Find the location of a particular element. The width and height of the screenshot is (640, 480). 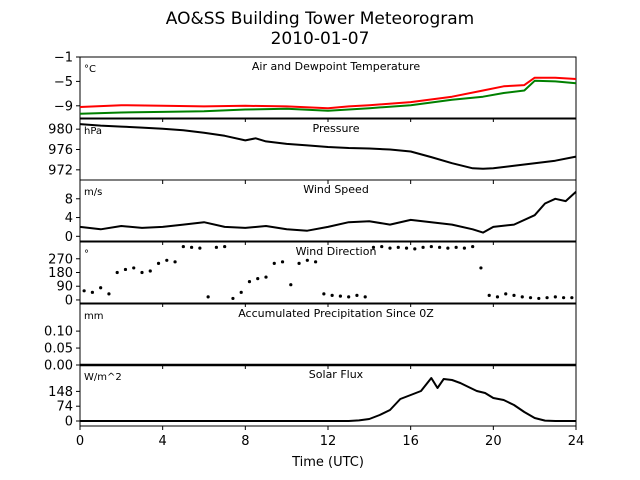

y-tick-label: 90 is located at coordinates (64, 287).